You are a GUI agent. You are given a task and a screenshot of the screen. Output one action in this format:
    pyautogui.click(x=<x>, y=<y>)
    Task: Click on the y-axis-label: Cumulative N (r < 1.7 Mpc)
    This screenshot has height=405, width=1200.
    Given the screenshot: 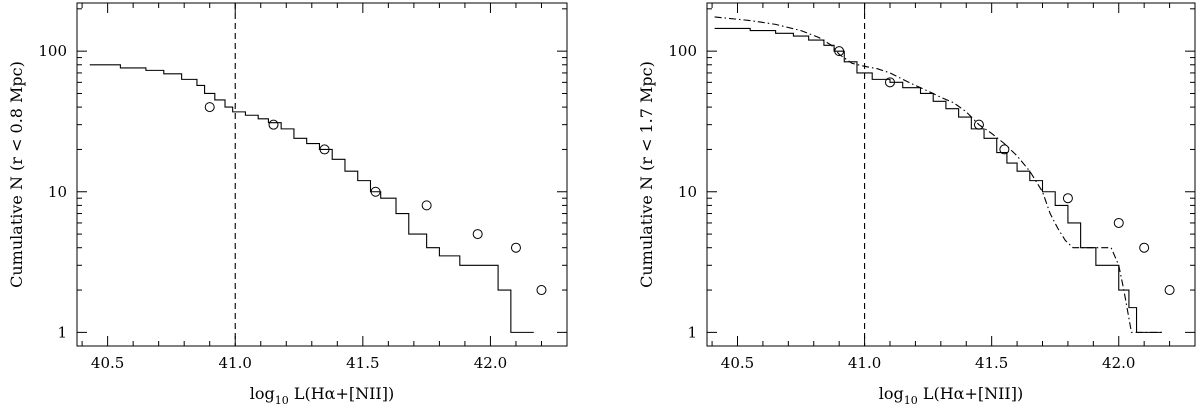 What is the action you would take?
    pyautogui.click(x=646, y=174)
    